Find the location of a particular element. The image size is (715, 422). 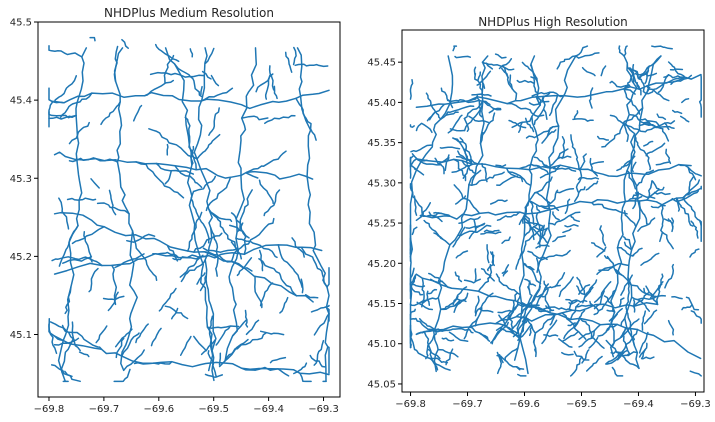

right-map-y-tick-label: 45.35 is located at coordinates (381, 143).